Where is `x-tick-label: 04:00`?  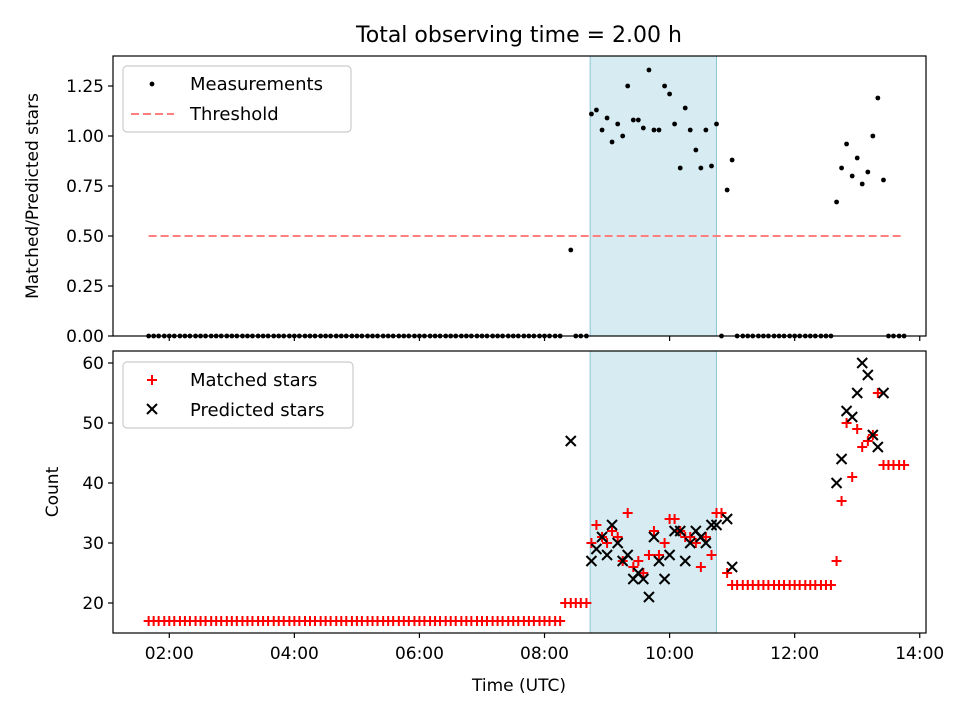
x-tick-label: 04:00 is located at coordinates (294, 654).